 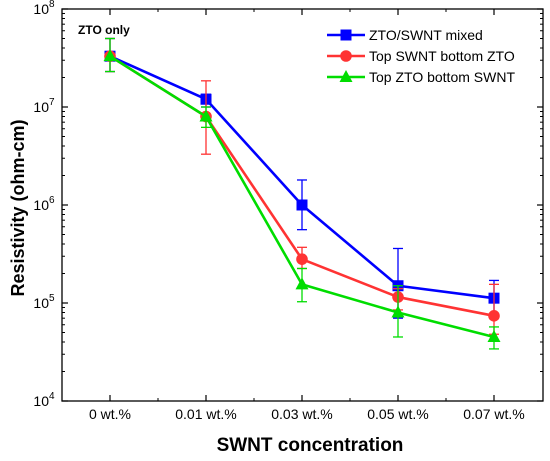 I want to click on x-tick-label: 0 wt.%, so click(x=110, y=414).